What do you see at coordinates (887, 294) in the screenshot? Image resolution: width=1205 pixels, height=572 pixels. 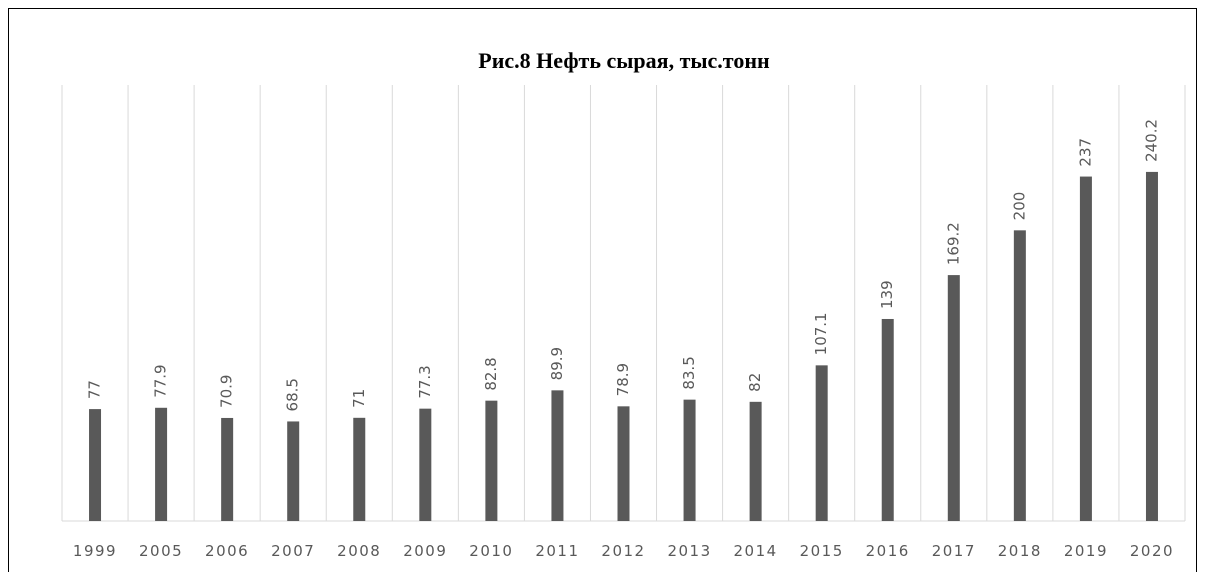 I see `data-label: 139` at bounding box center [887, 294].